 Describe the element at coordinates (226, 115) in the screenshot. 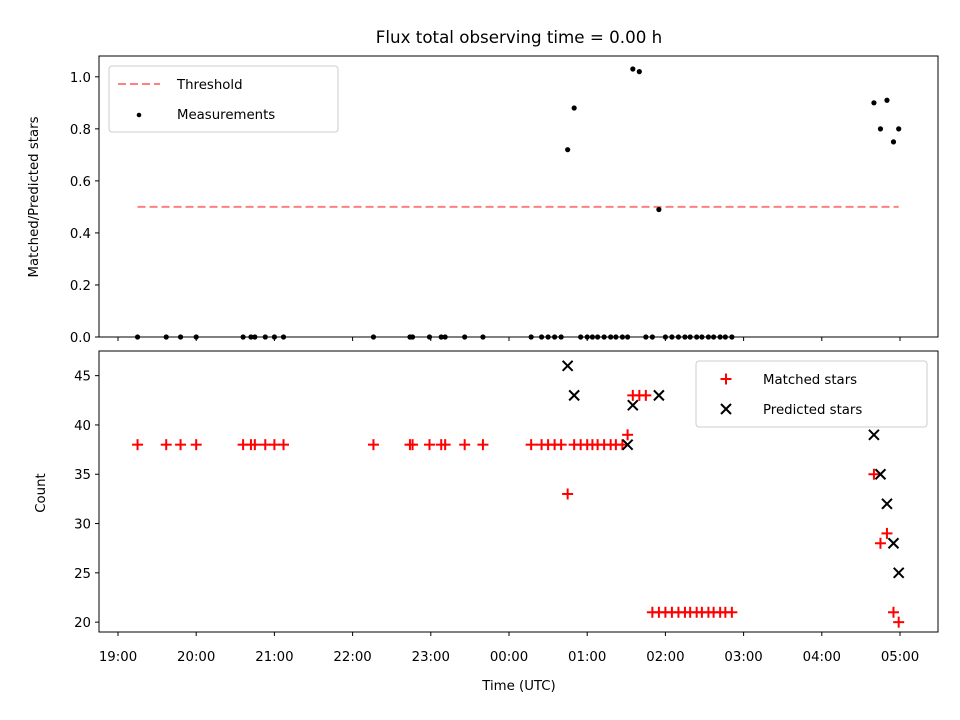

I see `legend-measurements-label: Measurements` at that location.